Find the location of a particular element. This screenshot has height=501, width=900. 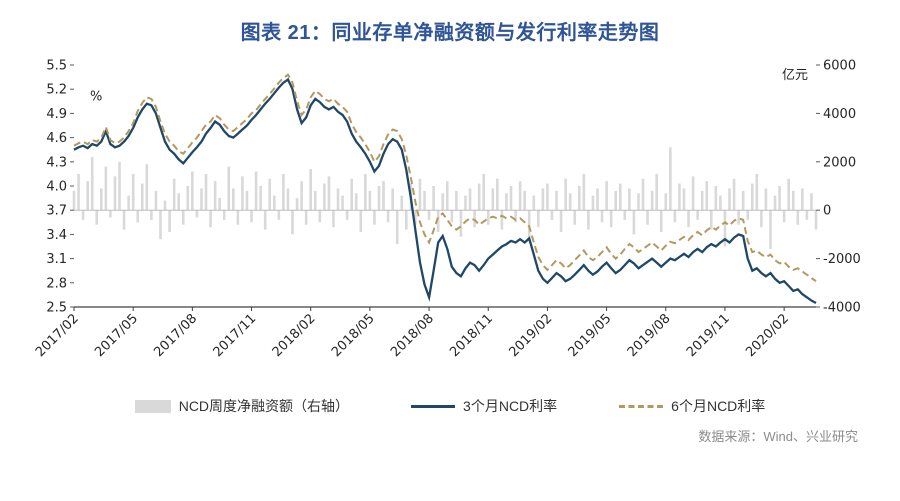

svg-text: 2017/05 is located at coordinates (116, 335).